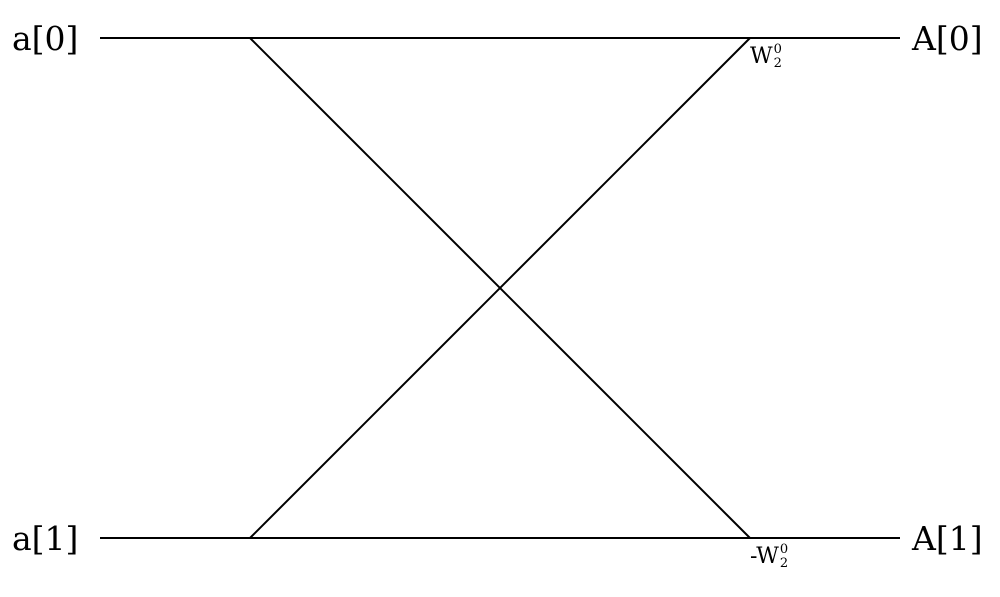  Describe the element at coordinates (45, 38) in the screenshot. I see `input-label-0: a[0]` at that location.